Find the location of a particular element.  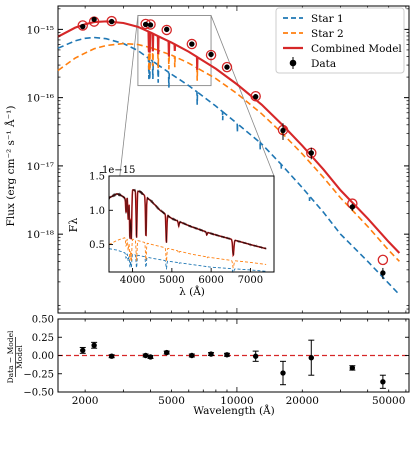

residual-ylabel-numerator: Data − Model is located at coordinates (10, 356).